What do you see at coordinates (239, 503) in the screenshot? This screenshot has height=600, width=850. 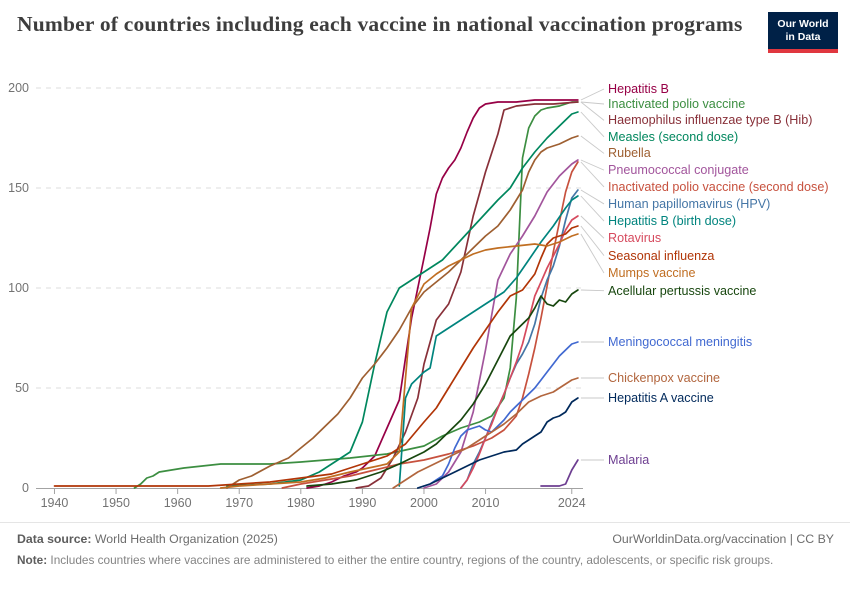 I see `x-tick-label-1970: 1970` at bounding box center [239, 503].